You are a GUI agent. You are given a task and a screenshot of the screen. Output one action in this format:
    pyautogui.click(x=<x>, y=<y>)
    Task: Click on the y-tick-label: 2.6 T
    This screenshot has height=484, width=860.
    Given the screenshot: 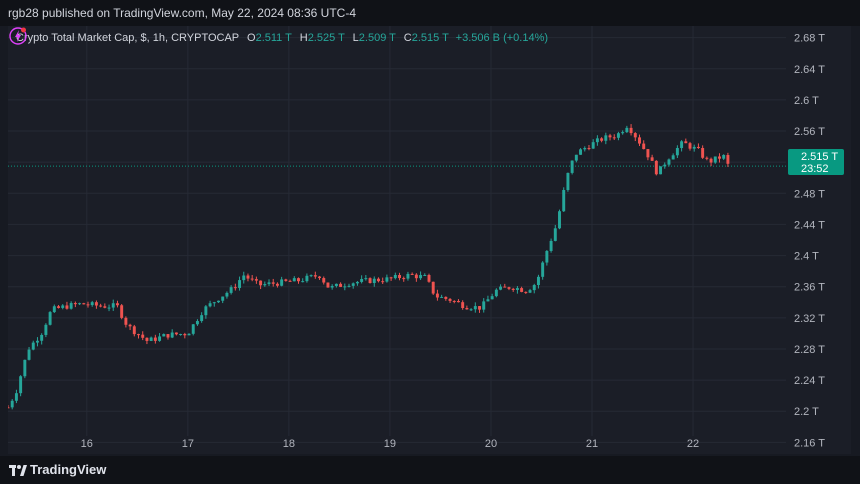 What is the action you would take?
    pyautogui.click(x=806, y=101)
    